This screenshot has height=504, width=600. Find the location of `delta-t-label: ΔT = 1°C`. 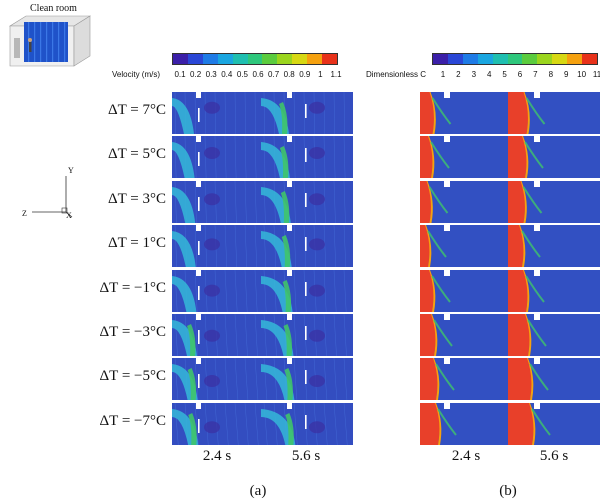

delta-t-label: ΔT = 1°C is located at coordinates (136, 243).